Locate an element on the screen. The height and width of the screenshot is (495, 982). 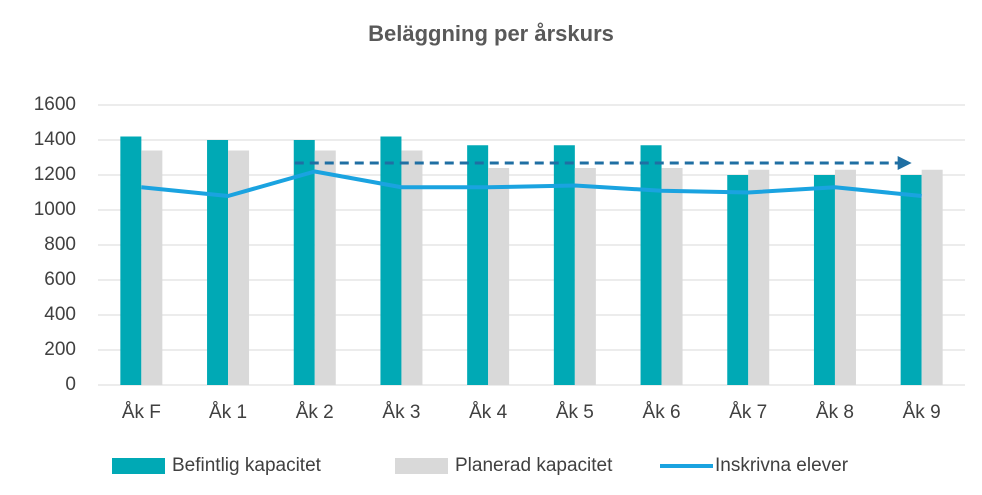
y-tick-label: 1000 is located at coordinates (55, 209).